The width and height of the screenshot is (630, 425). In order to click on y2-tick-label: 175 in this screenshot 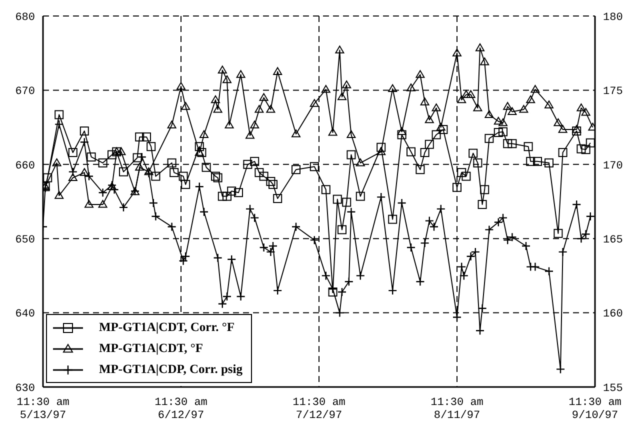, I will do `click(613, 92)`.